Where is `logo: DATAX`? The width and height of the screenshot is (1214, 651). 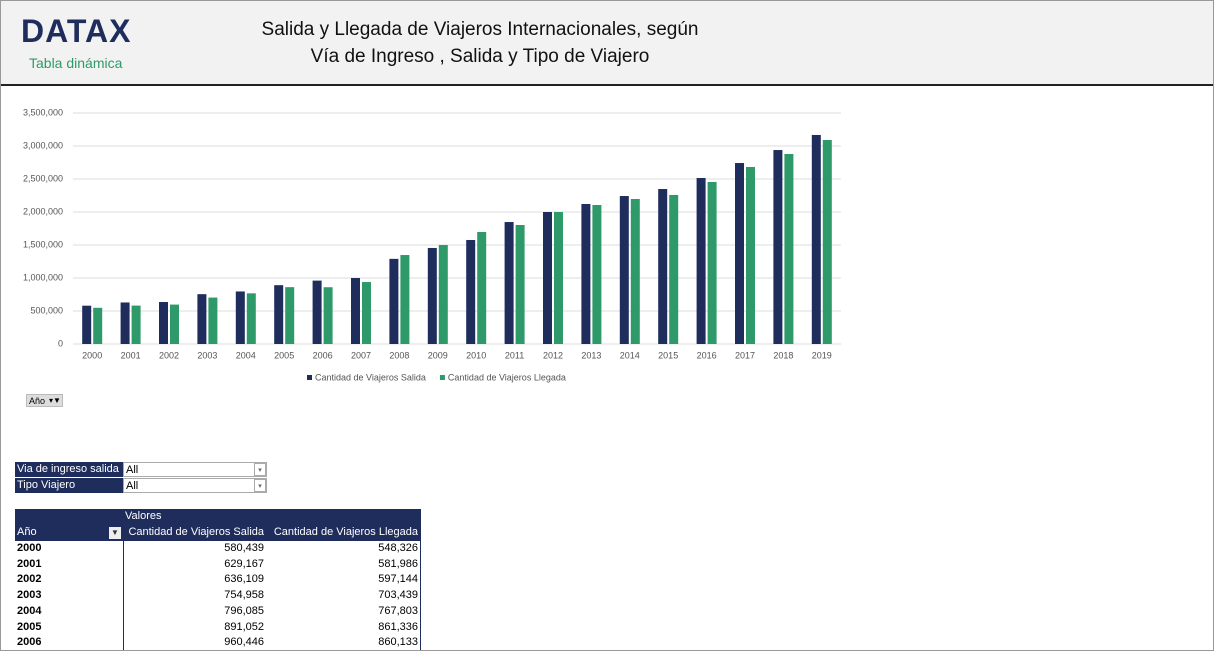
logo: DATAX is located at coordinates (76, 31).